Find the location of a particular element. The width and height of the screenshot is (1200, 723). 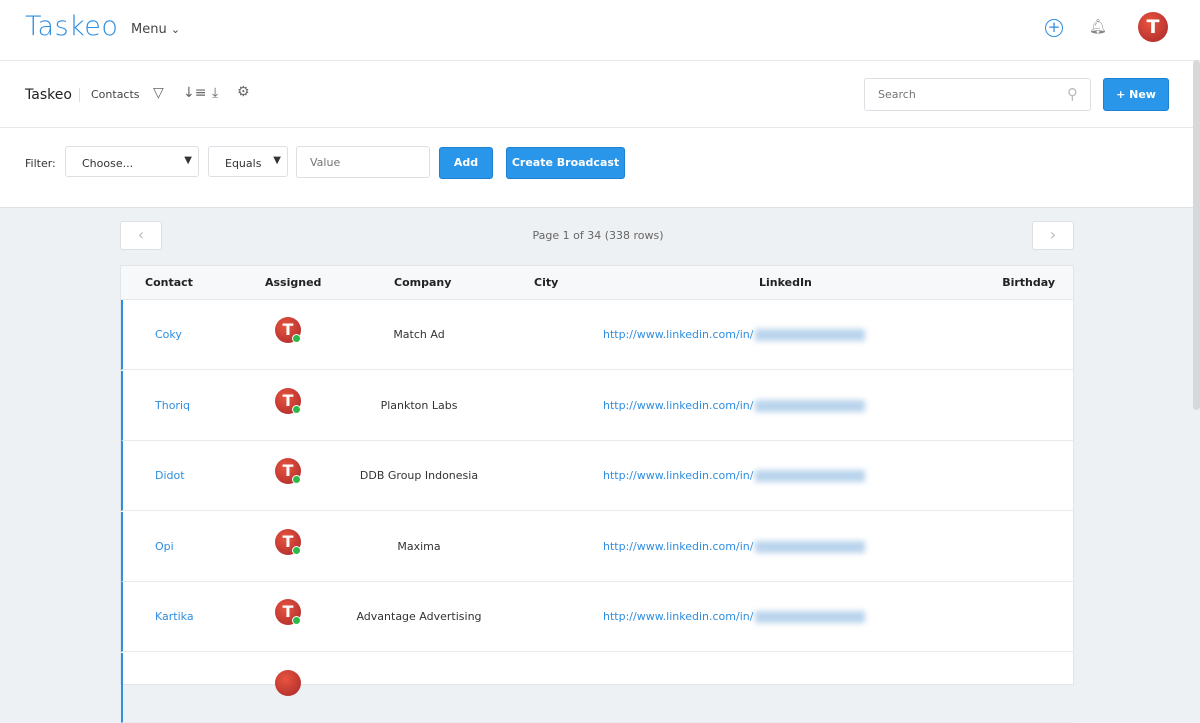

prev-page-button: ‹ is located at coordinates (141, 235).